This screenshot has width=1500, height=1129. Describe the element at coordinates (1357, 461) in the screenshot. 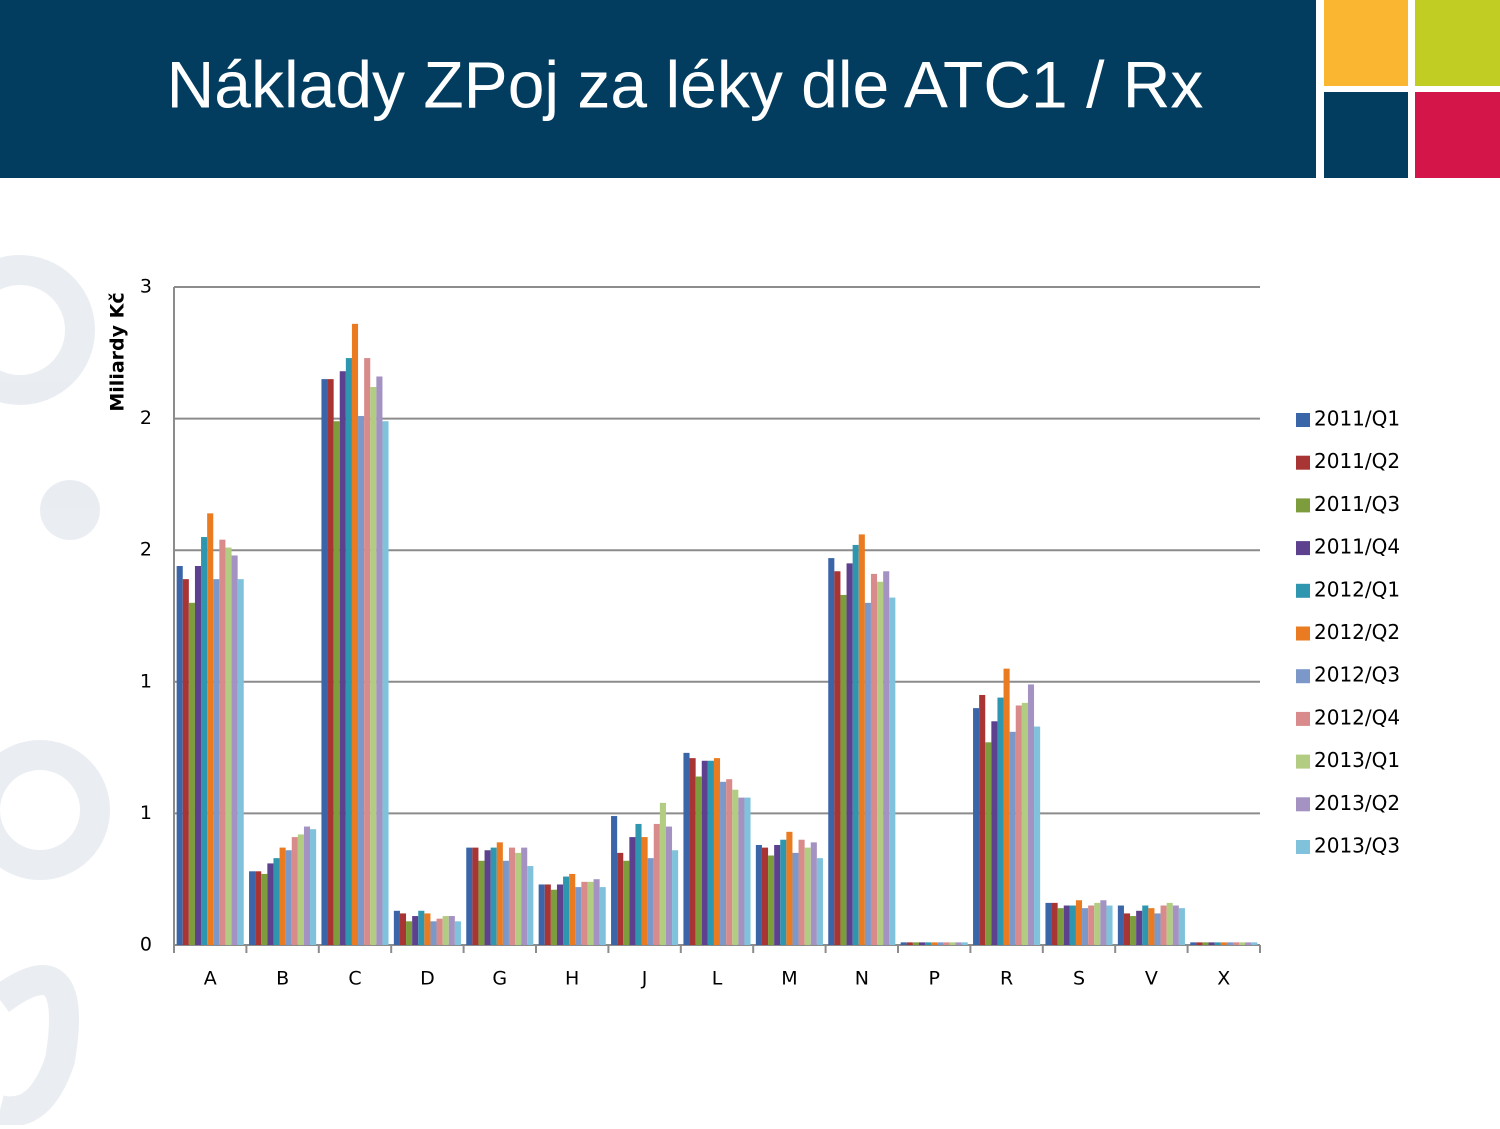

I see `legend-label: 2011/Q2` at that location.